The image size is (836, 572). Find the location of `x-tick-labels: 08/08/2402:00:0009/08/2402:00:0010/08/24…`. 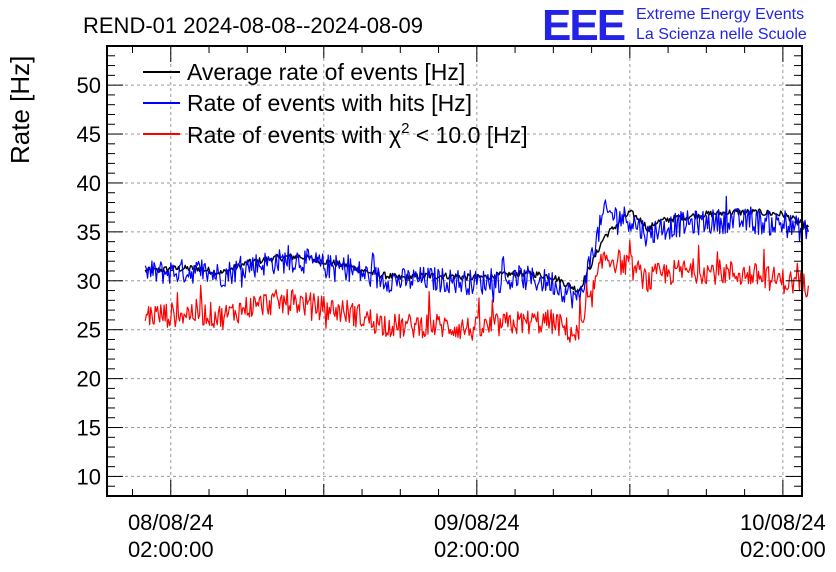

x-tick-labels: 08/08/2402:00:0009/08/2402:00:0010/08/24… is located at coordinates (477, 536).